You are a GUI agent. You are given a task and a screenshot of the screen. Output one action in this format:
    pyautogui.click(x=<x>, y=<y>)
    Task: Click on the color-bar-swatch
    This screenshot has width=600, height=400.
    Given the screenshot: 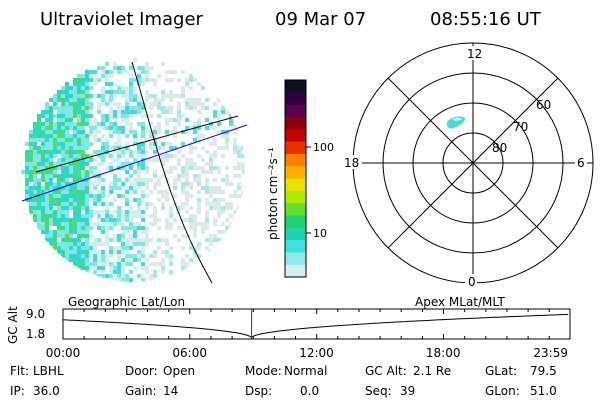 What is the action you would take?
    pyautogui.click(x=295, y=123)
    